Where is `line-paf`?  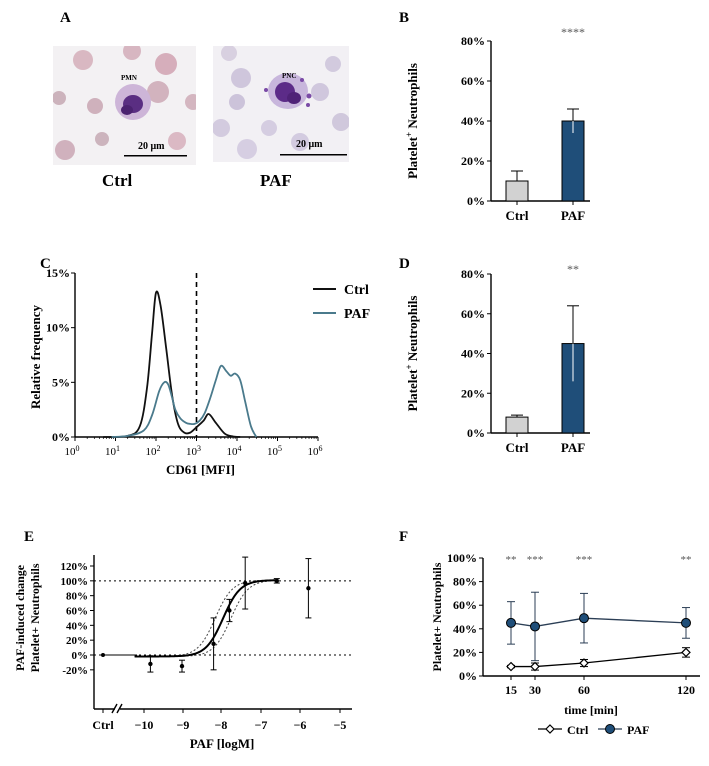
line-paf is located at coordinates (598, 622).